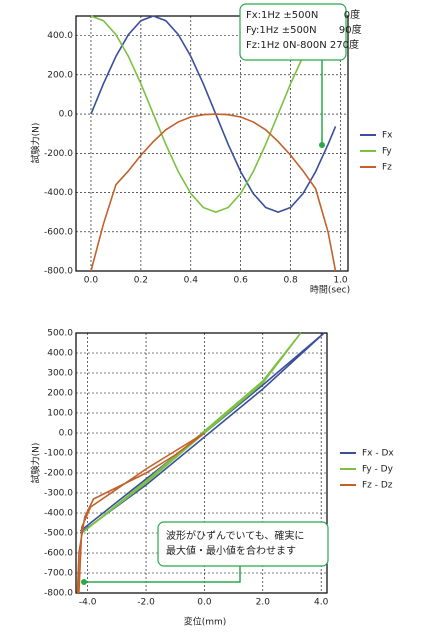 This screenshot has height=632, width=430. What do you see at coordinates (330, 290) in the screenshot?
I see `x-axis-label: 時間(sec)` at bounding box center [330, 290].